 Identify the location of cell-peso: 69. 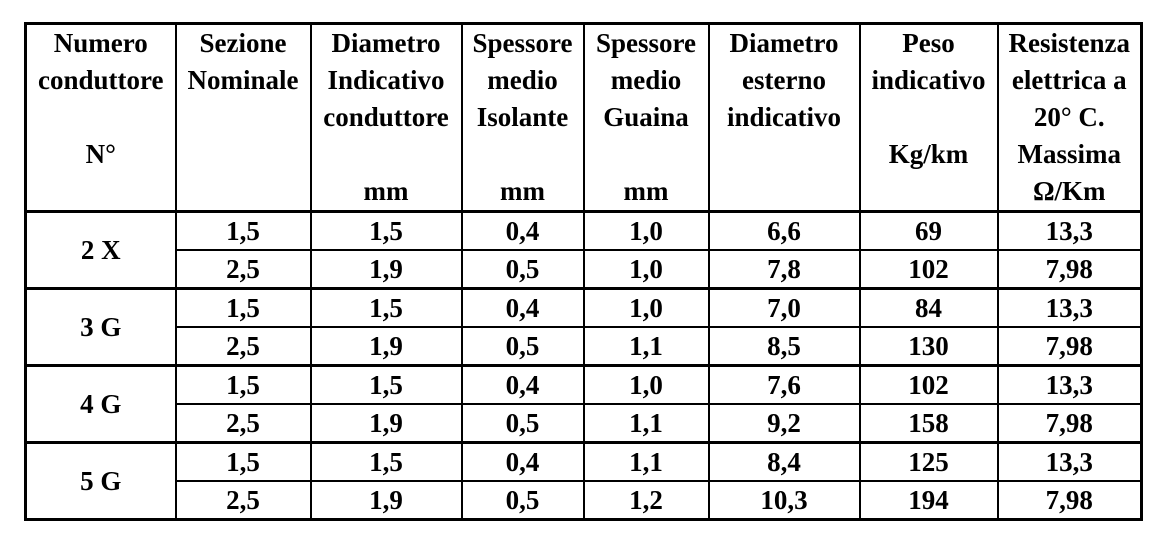
(928, 230).